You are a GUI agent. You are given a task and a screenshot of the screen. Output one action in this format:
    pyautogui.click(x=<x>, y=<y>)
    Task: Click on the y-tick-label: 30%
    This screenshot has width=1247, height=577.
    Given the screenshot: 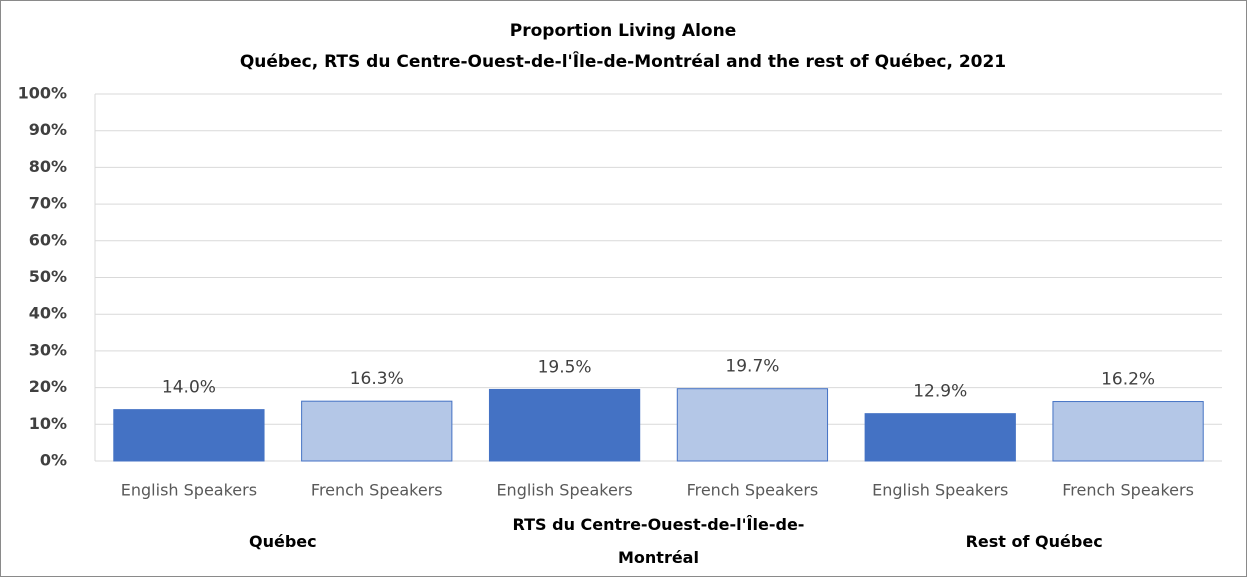 What is the action you would take?
    pyautogui.click(x=48, y=349)
    